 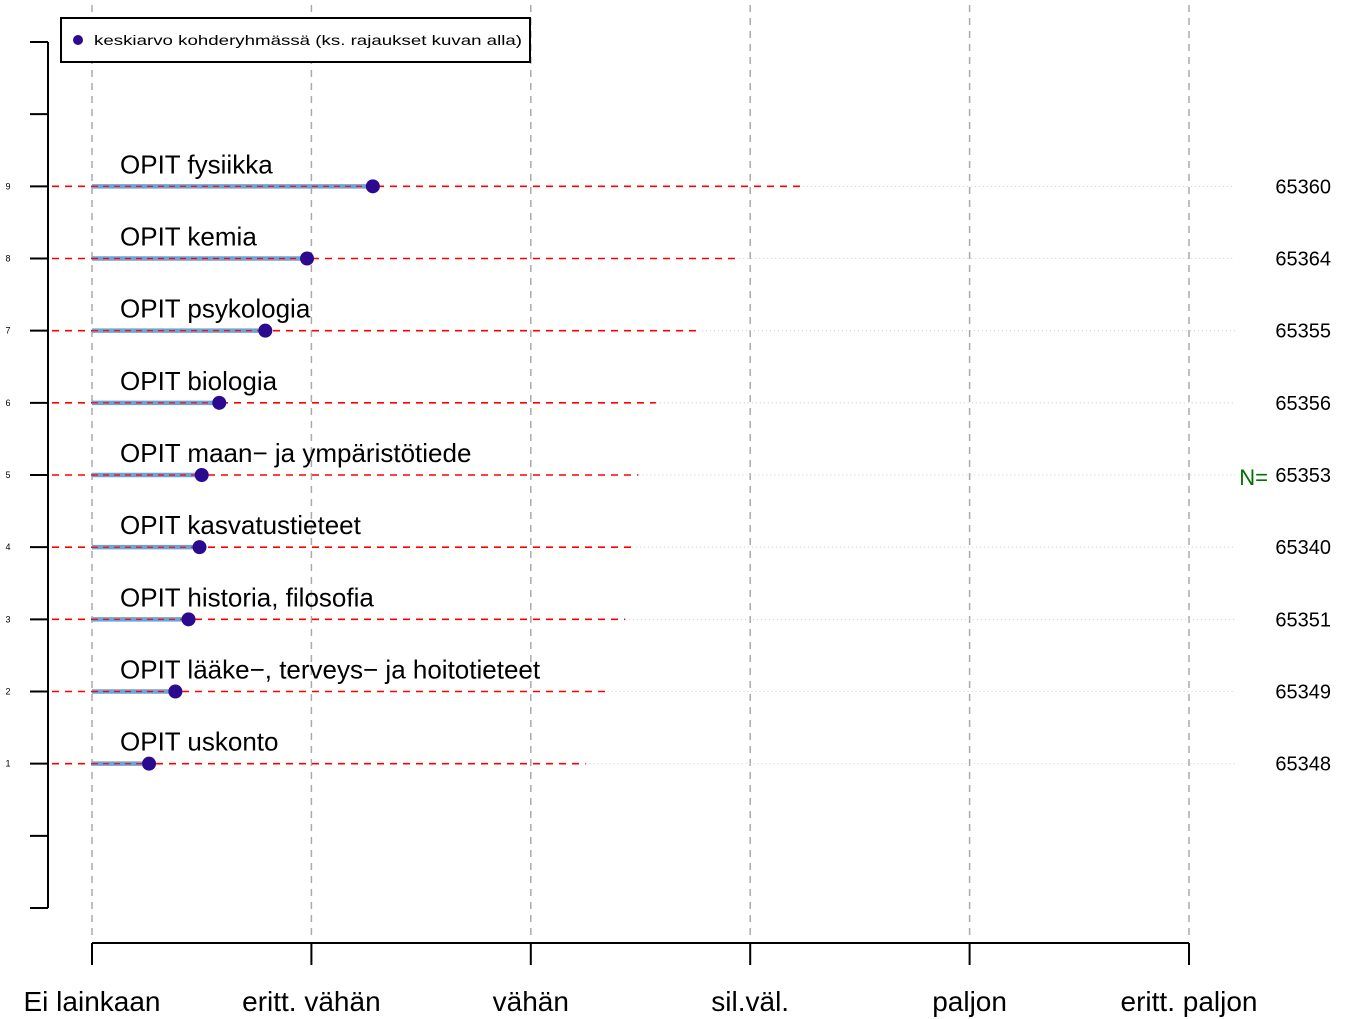 What do you see at coordinates (7, 475) in the screenshot?
I see `y-tick-label-4: 5` at bounding box center [7, 475].